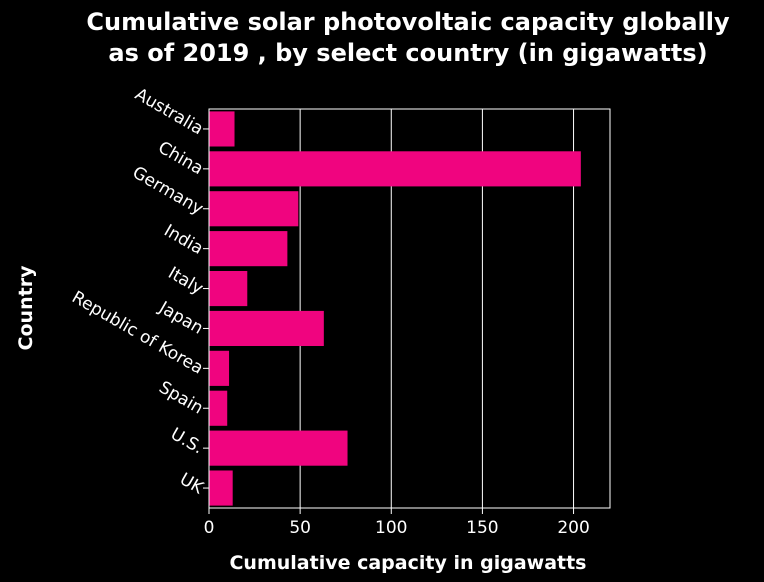 The width and height of the screenshot is (764, 582). Describe the element at coordinates (186, 281) in the screenshot. I see `y-tick-label: Italy` at that location.